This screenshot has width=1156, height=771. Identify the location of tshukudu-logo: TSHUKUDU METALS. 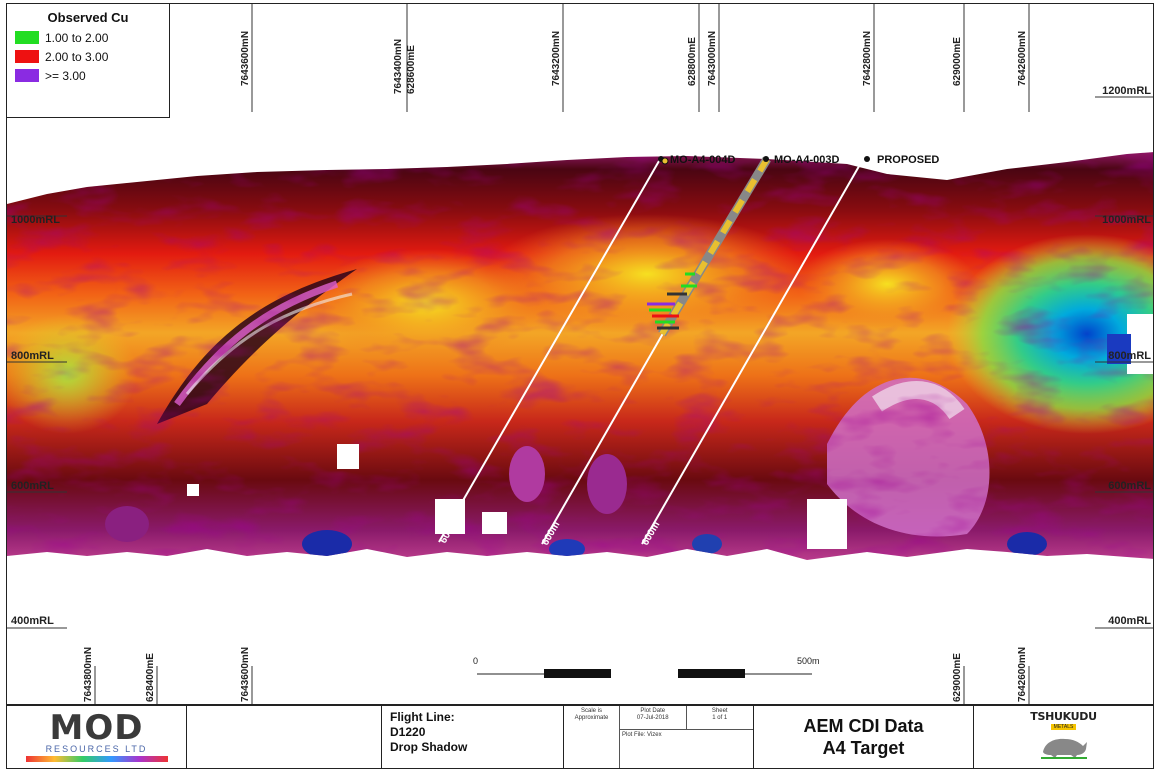
(1063, 737).